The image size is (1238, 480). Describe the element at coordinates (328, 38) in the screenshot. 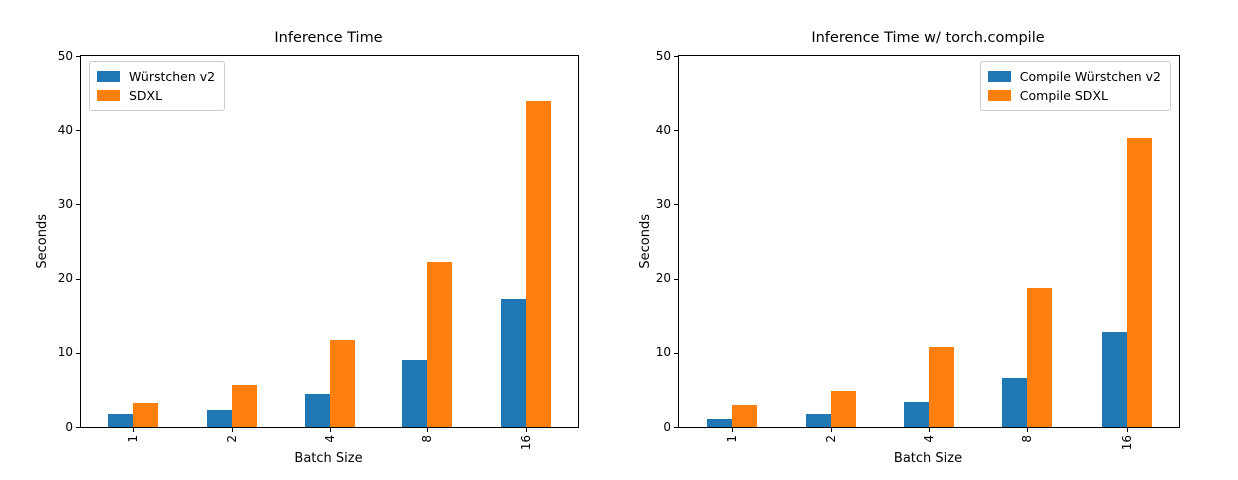

I see `chart-title: Inference Time` at that location.